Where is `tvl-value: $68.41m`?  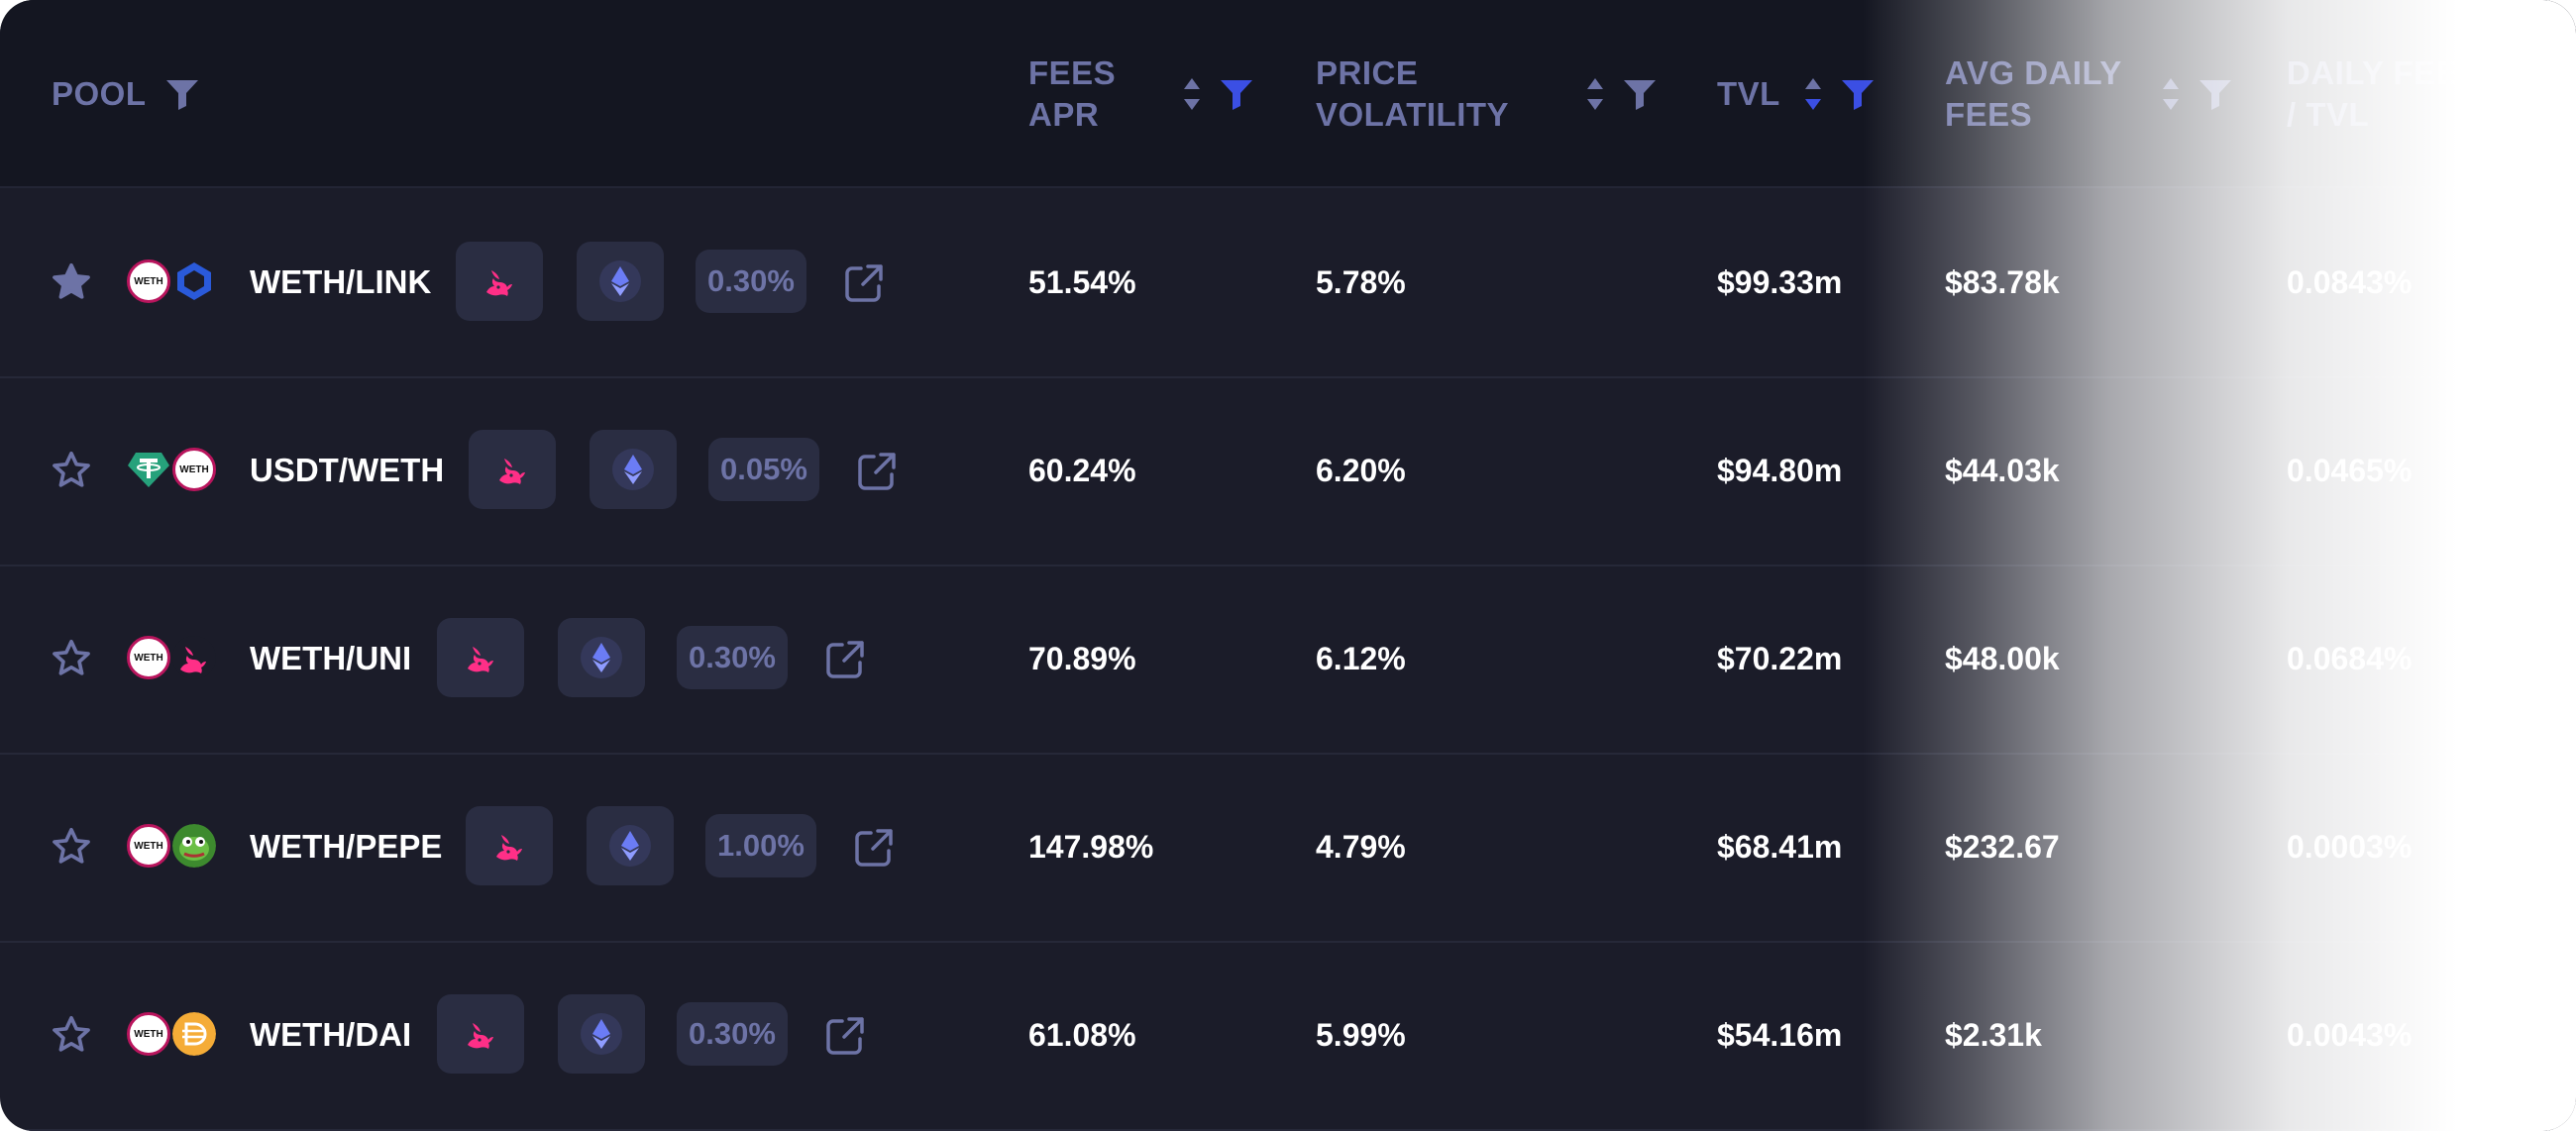 tvl-value: $68.41m is located at coordinates (1780, 847).